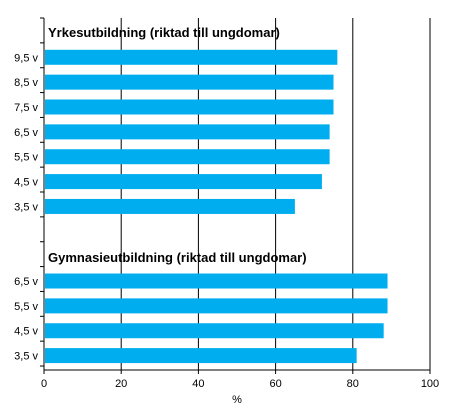 This screenshot has width=458, height=408. I want to click on x-tick-label: 0, so click(44, 384).